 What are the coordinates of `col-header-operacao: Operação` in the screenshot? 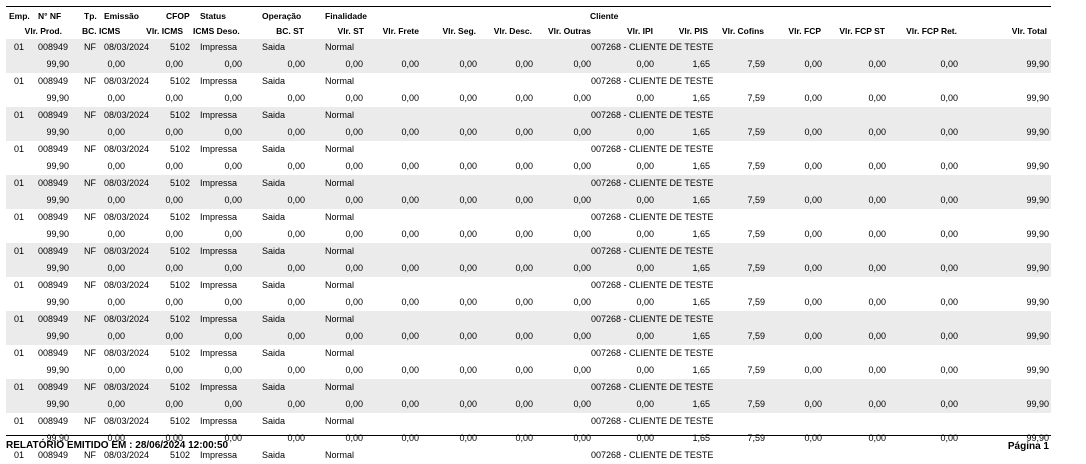 It's located at (282, 16).